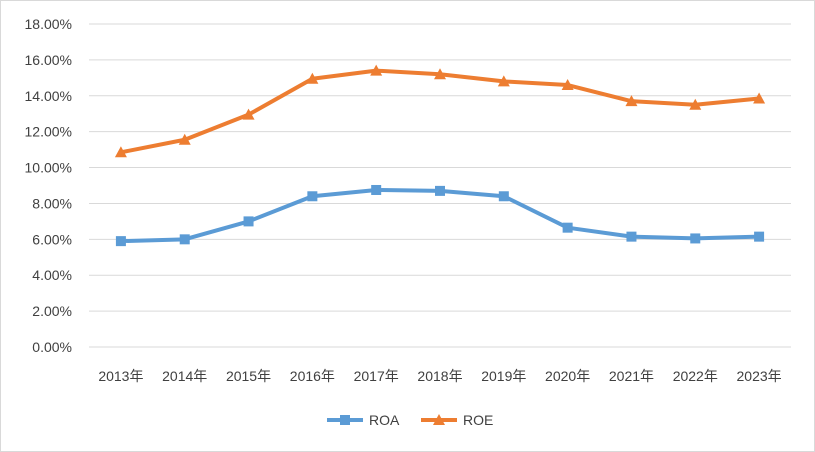 The image size is (815, 452). Describe the element at coordinates (410, 420) in the screenshot. I see `legend: ROA ROE` at that location.